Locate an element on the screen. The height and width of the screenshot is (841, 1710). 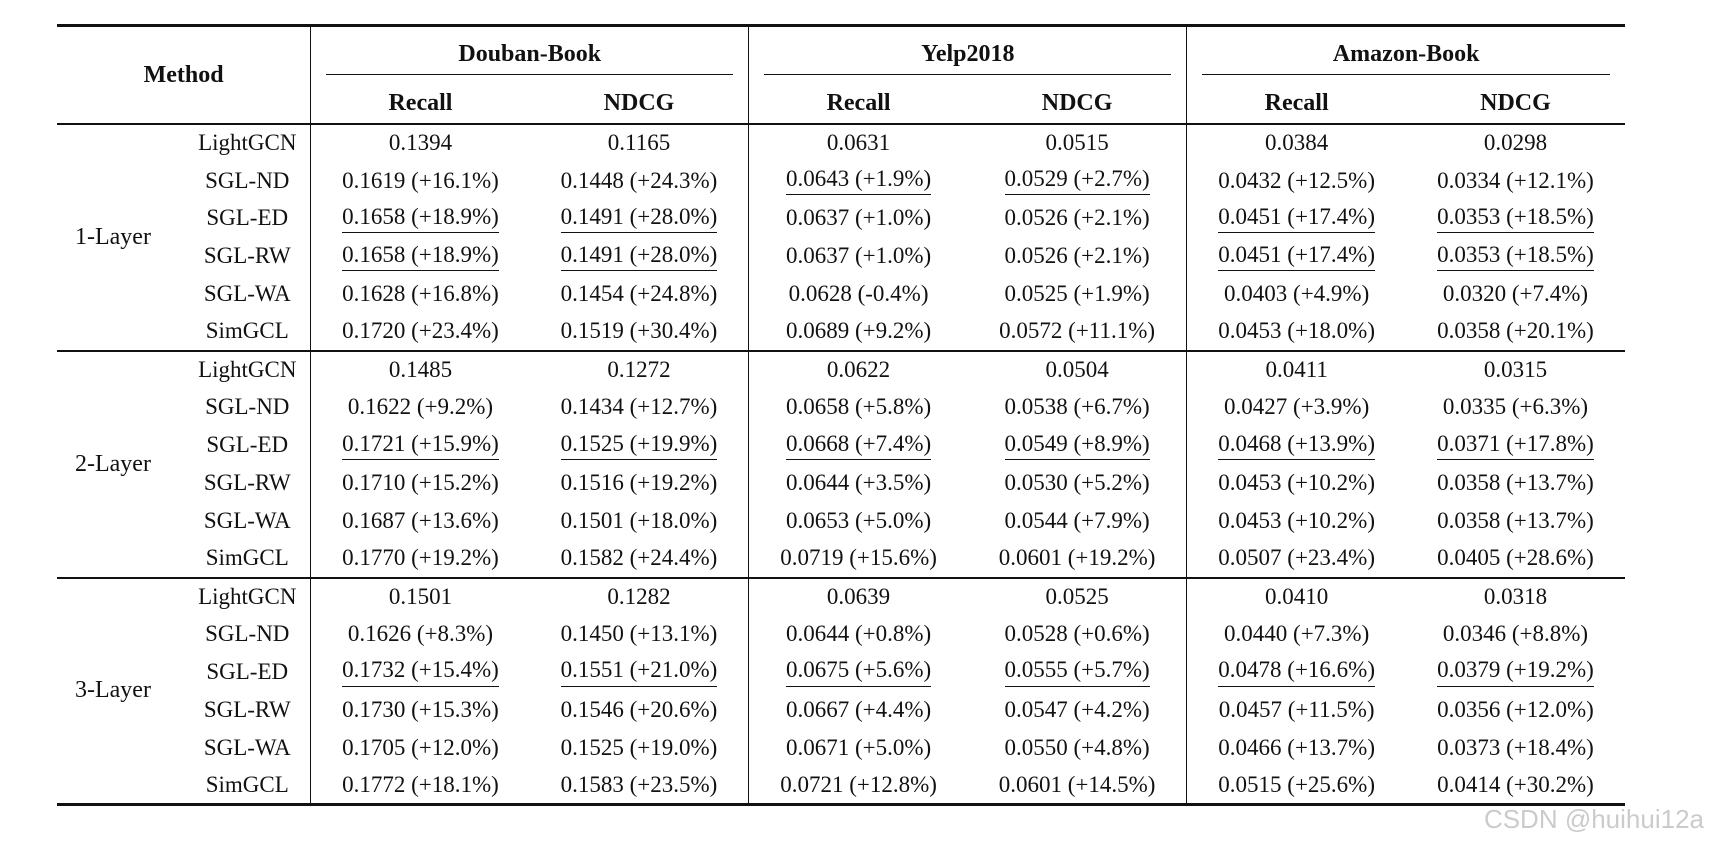
metric-cell: 0.1394 is located at coordinates (420, 142).